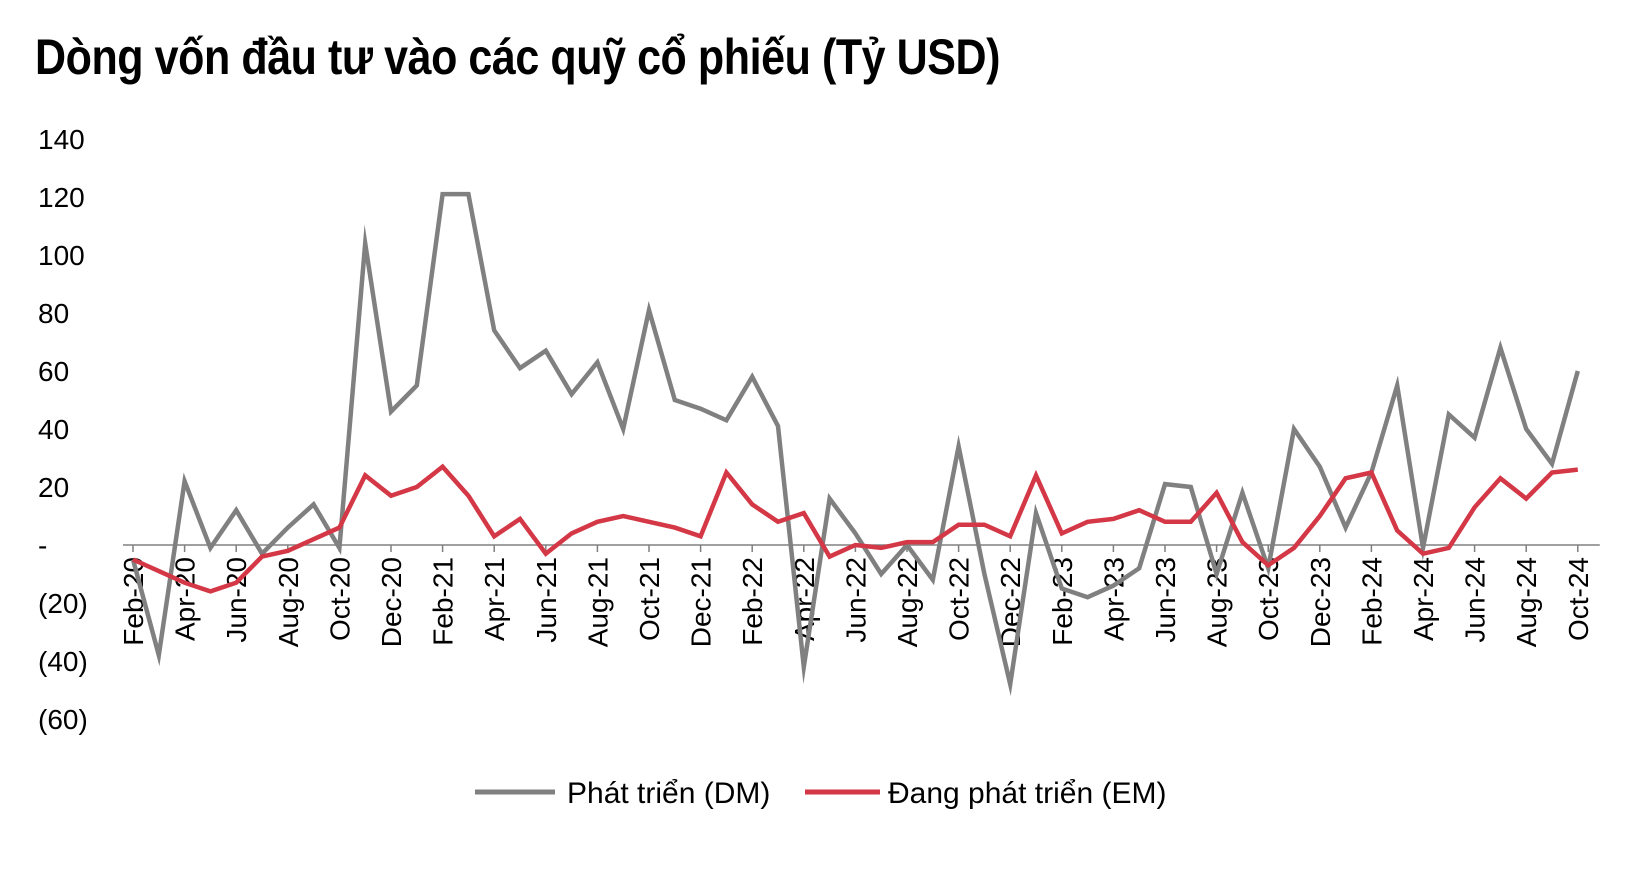 The width and height of the screenshot is (1634, 890). I want to click on y-tick-label: (20), so click(63, 603).